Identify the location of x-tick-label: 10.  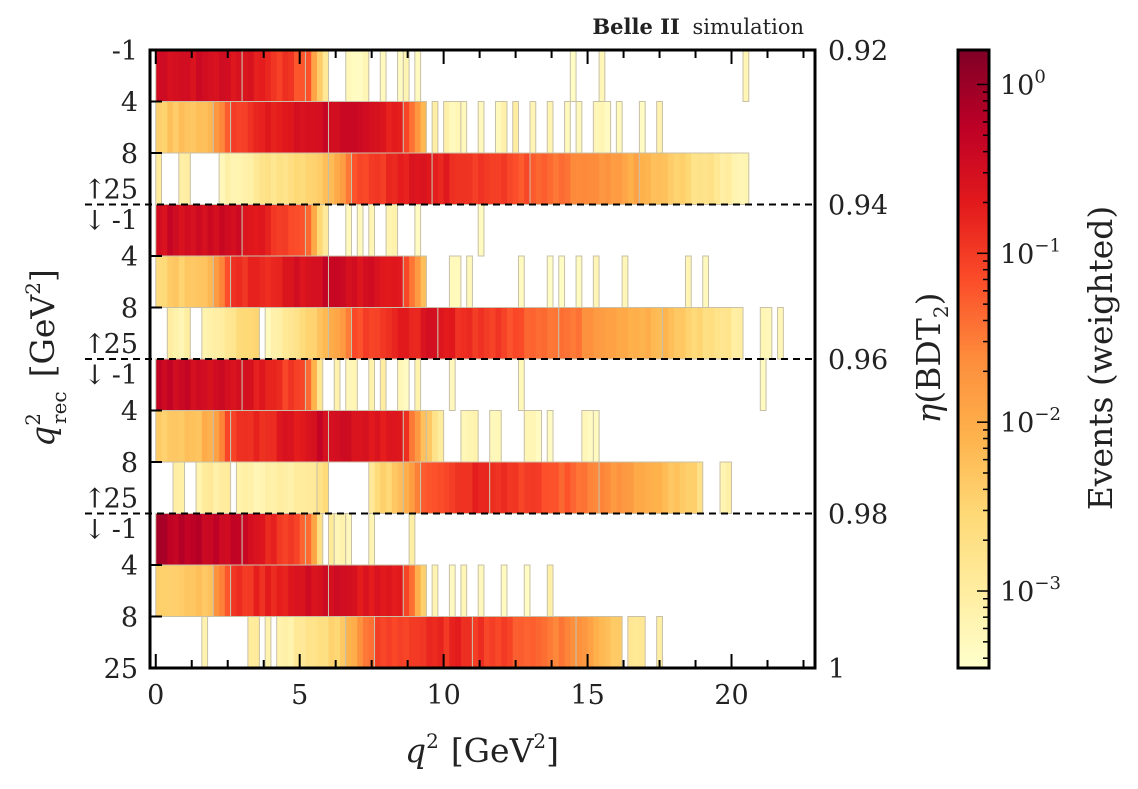
(443, 695).